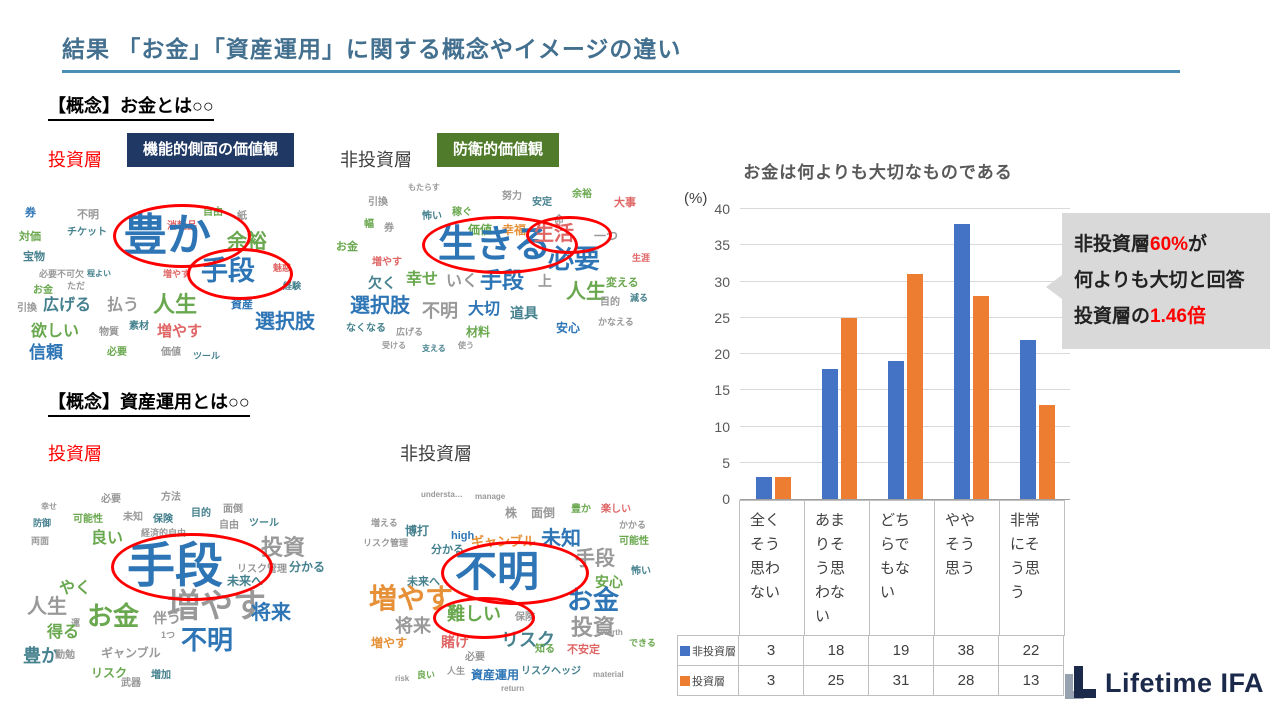 The height and width of the screenshot is (720, 1280). What do you see at coordinates (633, 525) in the screenshot?
I see `cloud-word: かかる` at bounding box center [633, 525].